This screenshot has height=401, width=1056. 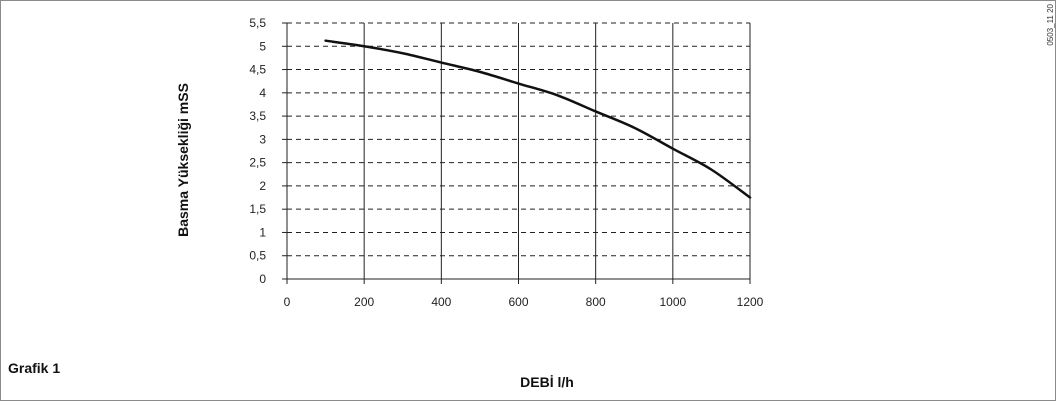 I want to click on y-tick-label: 1, so click(x=262, y=232).